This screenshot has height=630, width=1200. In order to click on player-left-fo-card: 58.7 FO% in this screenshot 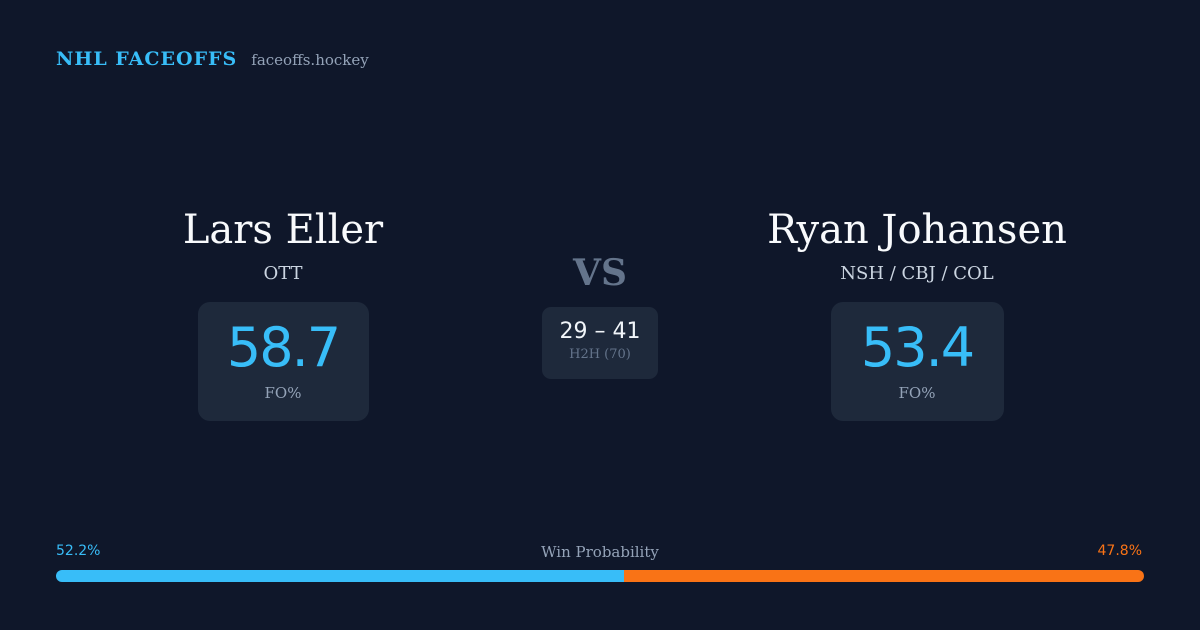, I will do `click(283, 361)`.